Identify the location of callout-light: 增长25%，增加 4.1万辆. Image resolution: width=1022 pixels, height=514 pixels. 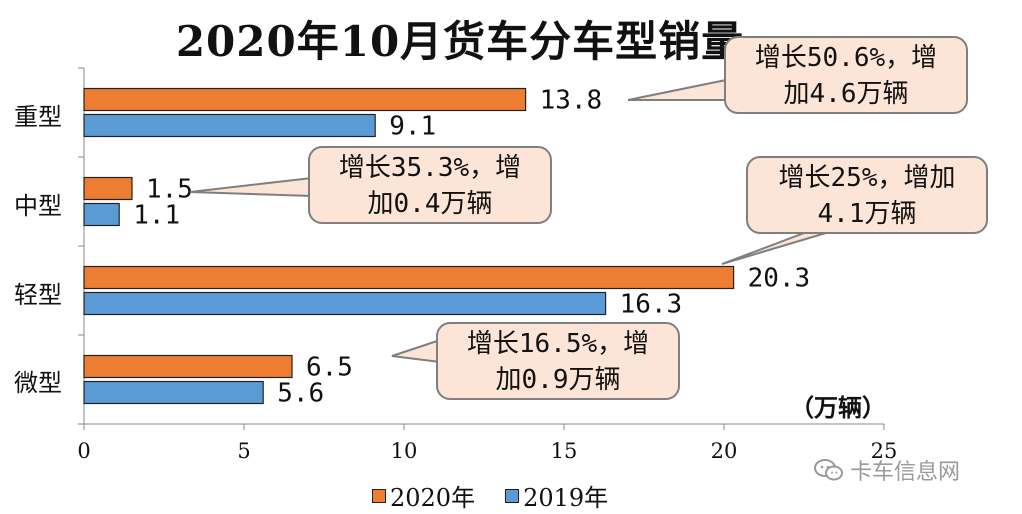
(867, 195).